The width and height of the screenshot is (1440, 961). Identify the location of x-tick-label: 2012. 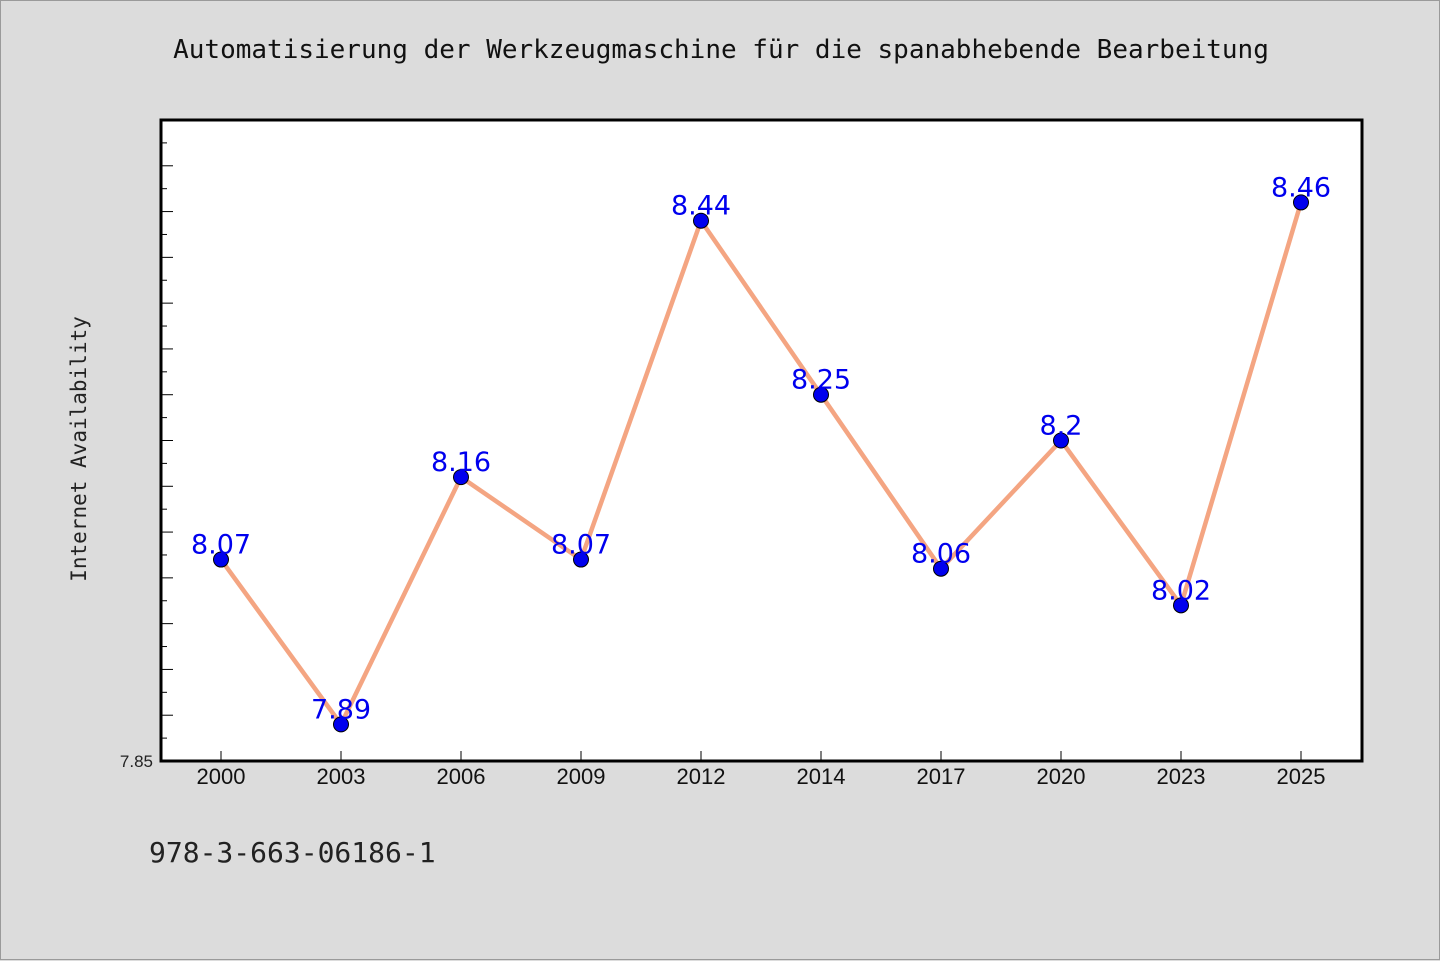
(701, 776).